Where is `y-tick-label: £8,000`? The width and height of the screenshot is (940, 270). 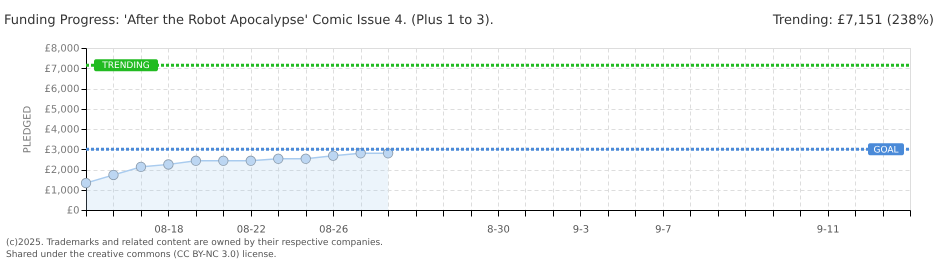
y-tick-label: £8,000 is located at coordinates (62, 49).